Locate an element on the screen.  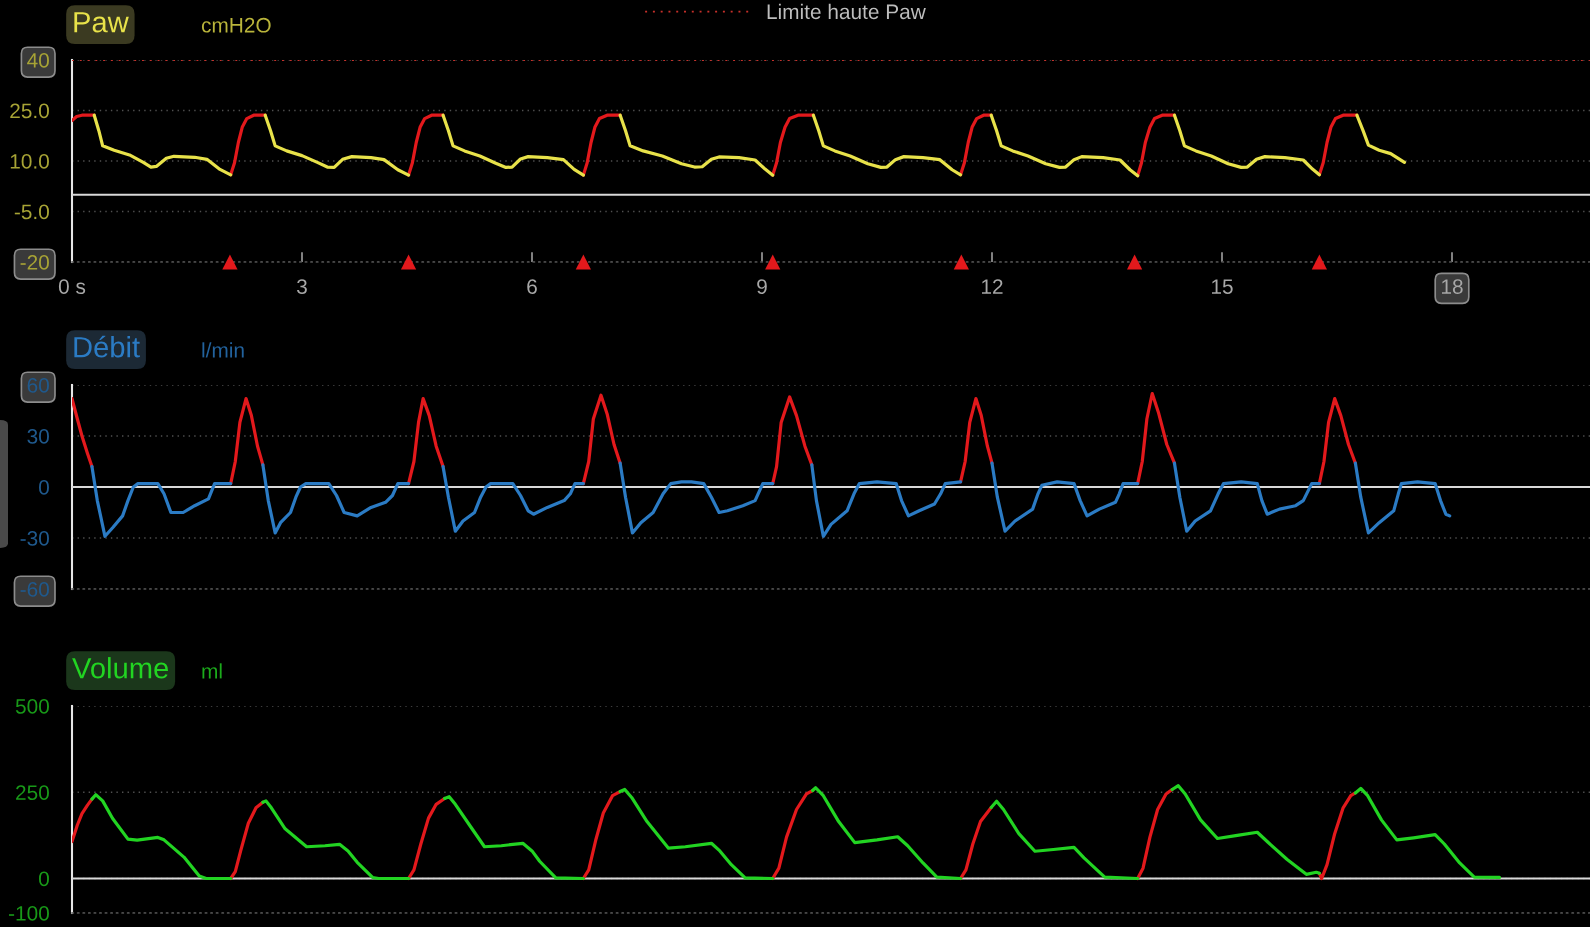
y-axis-title: l/min is located at coordinates (223, 350).